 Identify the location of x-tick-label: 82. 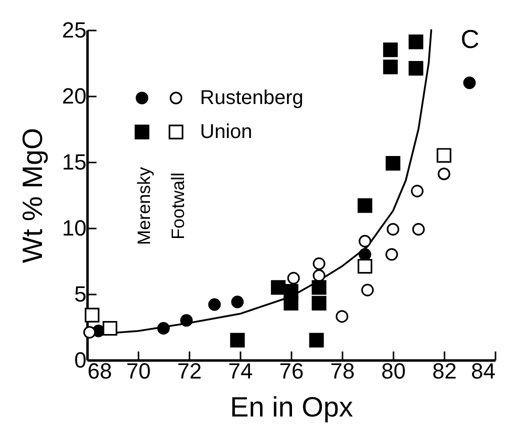
(444, 371).